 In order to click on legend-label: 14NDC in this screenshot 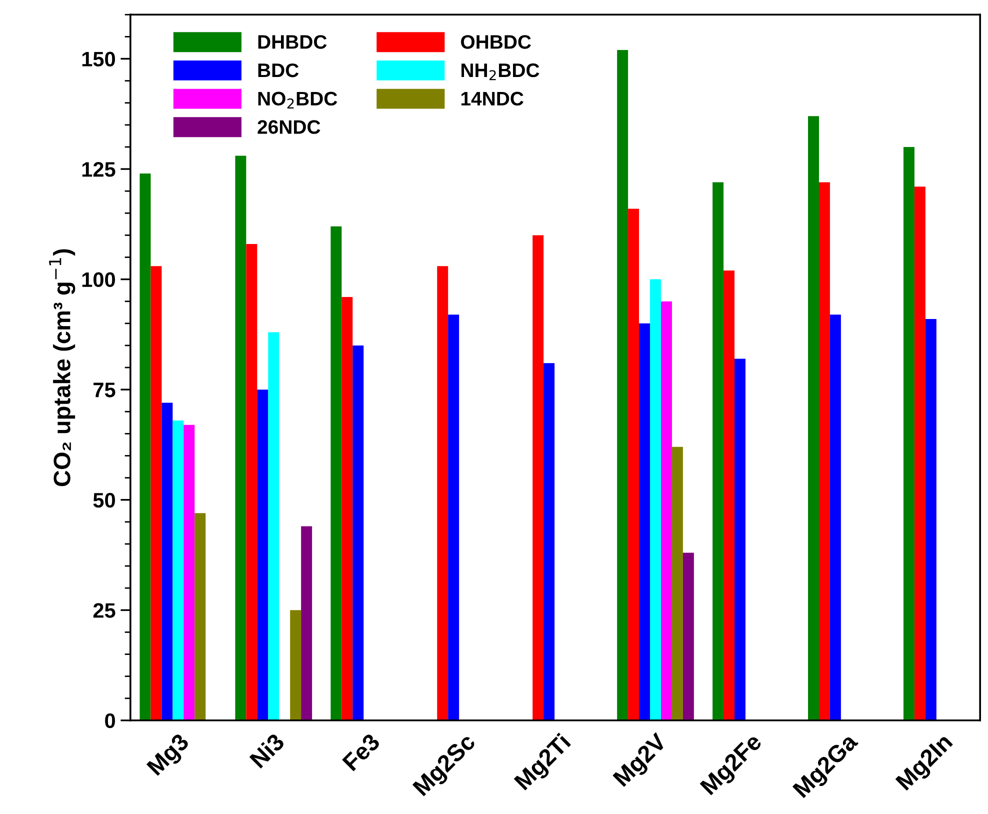, I will do `click(492, 99)`.